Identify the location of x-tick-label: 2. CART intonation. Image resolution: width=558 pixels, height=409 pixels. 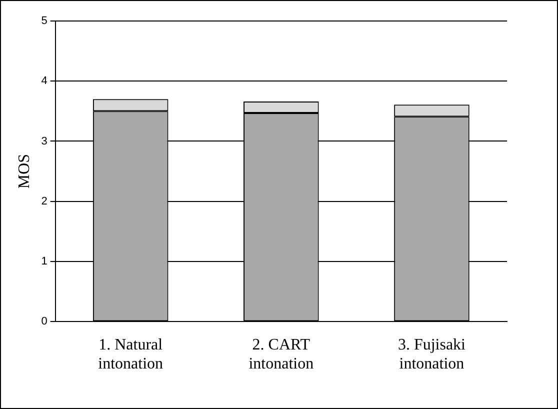
(281, 354).